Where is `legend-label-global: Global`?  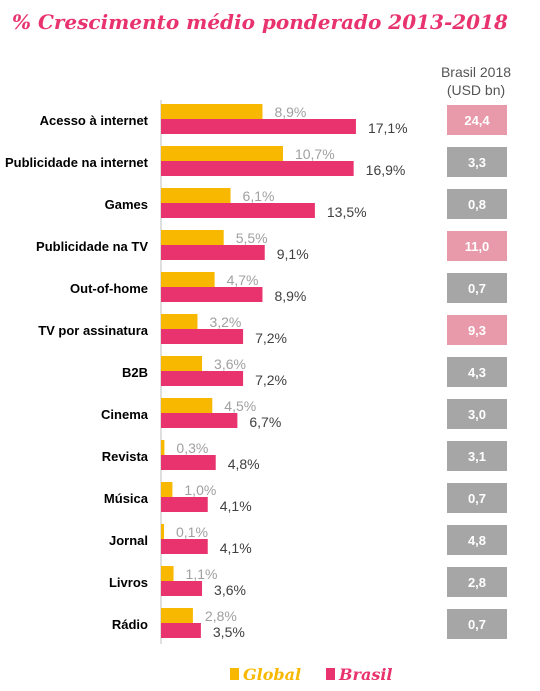
legend-label-global: Global is located at coordinates (272, 674).